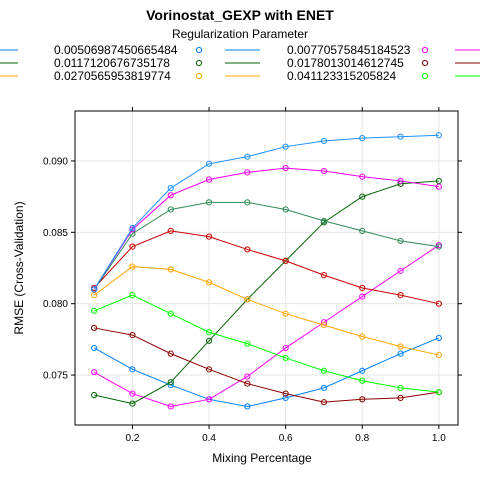 The width and height of the screenshot is (480, 480). I want to click on y-tick-label: 0.090, so click(55, 161).